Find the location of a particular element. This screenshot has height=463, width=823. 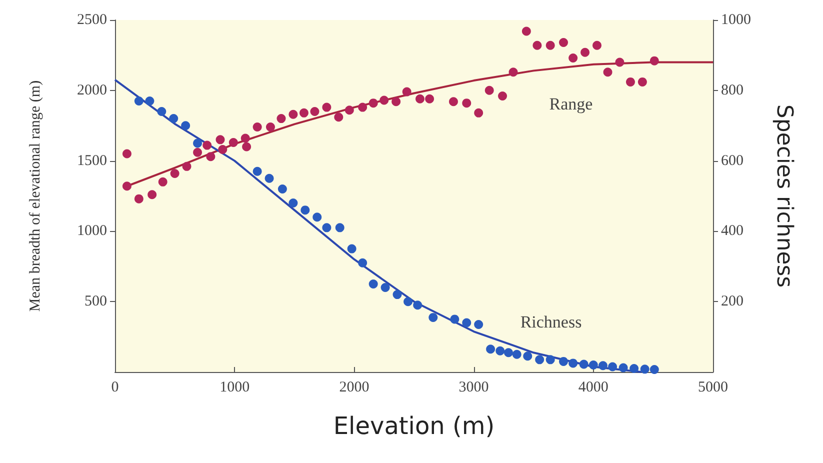

y2-tick-label: 200 is located at coordinates (732, 302).